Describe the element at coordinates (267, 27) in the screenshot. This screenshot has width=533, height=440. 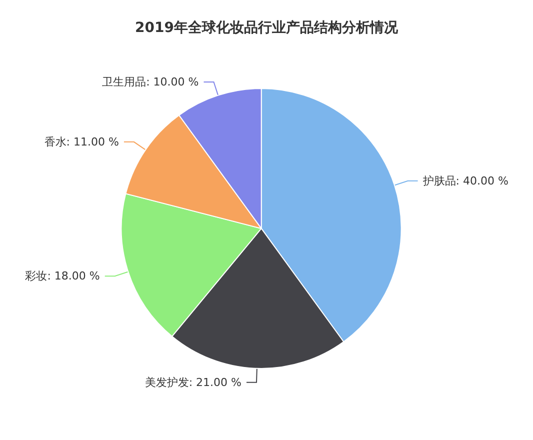
I see `chart-title: 2019年全球化妆品行业产品结构分析情况` at that location.